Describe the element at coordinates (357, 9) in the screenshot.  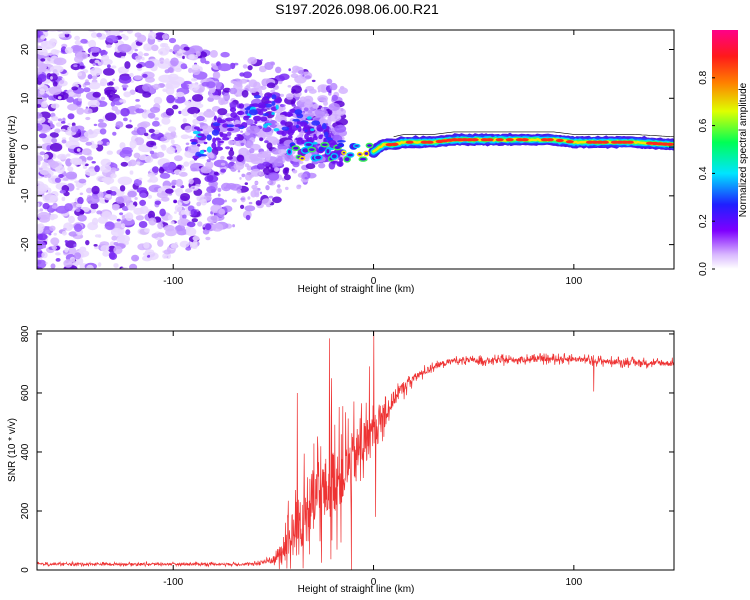
I see `figure-title: S197.2026.098.06.00.R21` at that location.